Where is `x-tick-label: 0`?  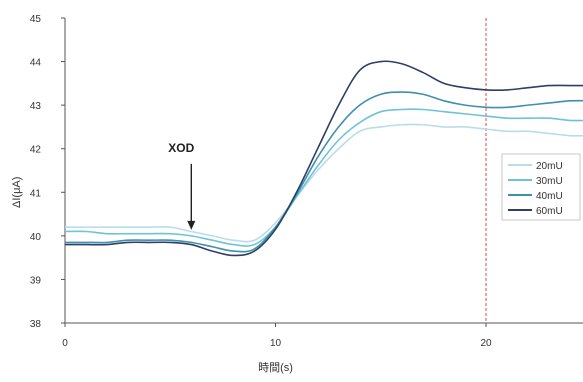 x-tick-label: 0 is located at coordinates (65, 343).